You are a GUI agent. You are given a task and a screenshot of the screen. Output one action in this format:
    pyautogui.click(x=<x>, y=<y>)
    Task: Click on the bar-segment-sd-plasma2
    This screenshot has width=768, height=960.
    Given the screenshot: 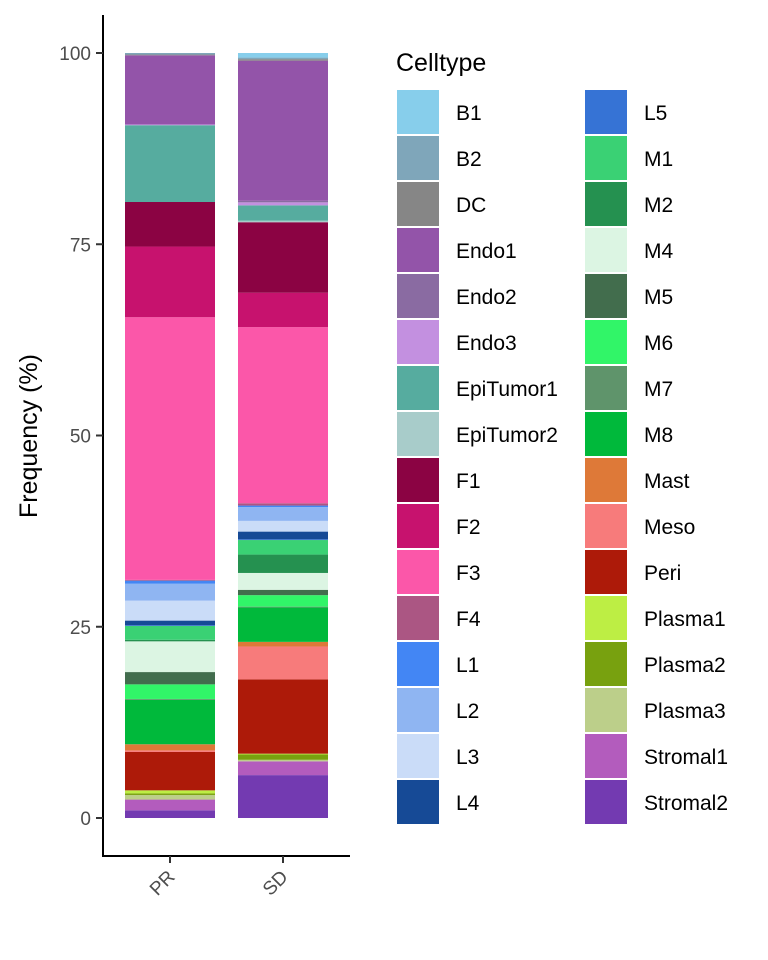 What is the action you would take?
    pyautogui.click(x=283, y=757)
    